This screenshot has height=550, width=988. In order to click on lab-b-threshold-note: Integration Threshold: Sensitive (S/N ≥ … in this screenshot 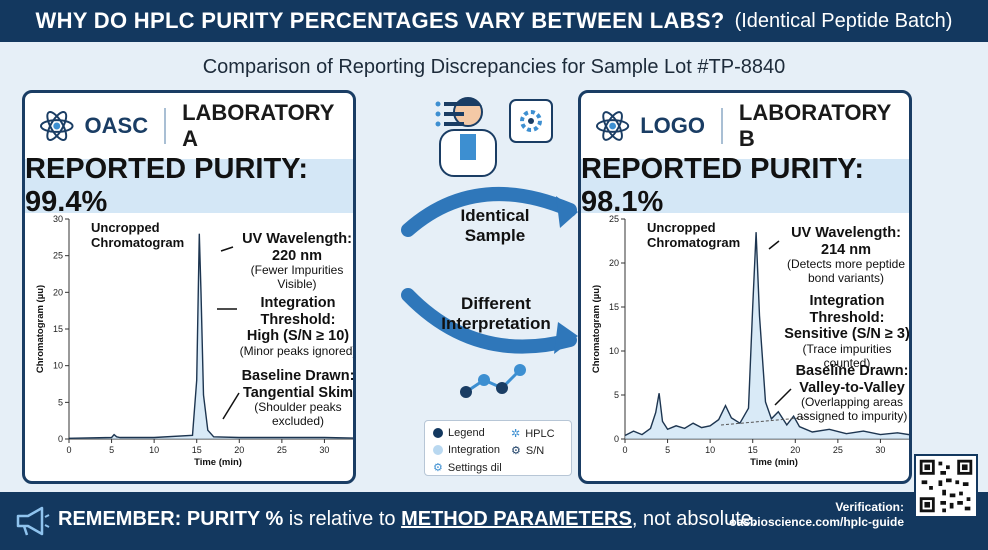, I will do `click(846, 332)`.